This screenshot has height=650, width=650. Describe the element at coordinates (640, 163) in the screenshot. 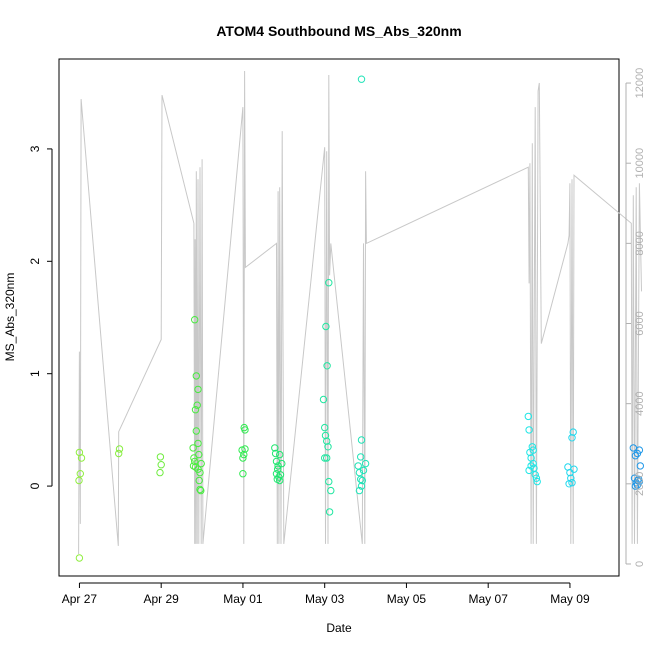

I see `y2-tick-label: 10000` at that location.